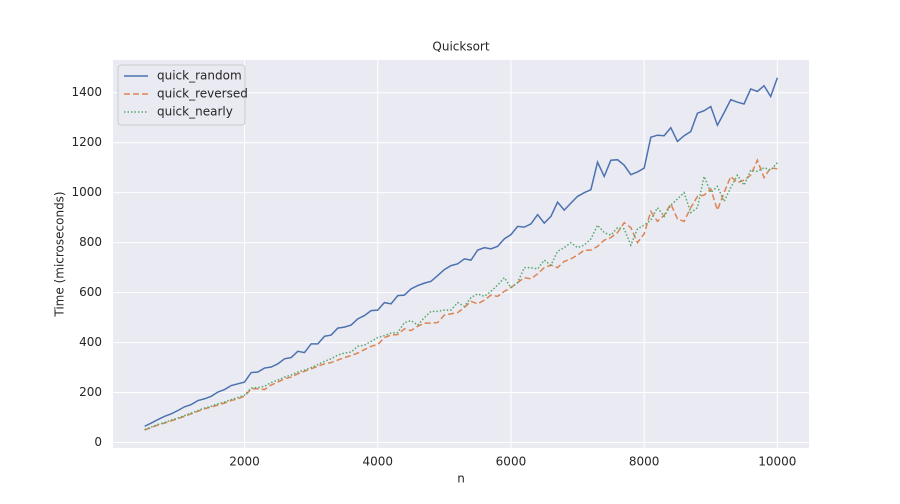  I want to click on legend-label: quick_nearly, so click(195, 112).